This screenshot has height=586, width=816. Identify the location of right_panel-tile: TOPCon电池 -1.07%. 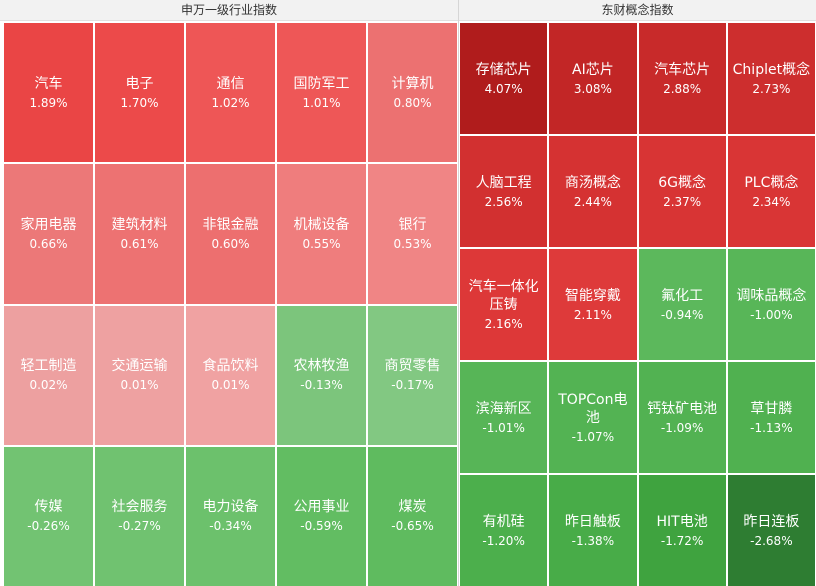
(593, 417).